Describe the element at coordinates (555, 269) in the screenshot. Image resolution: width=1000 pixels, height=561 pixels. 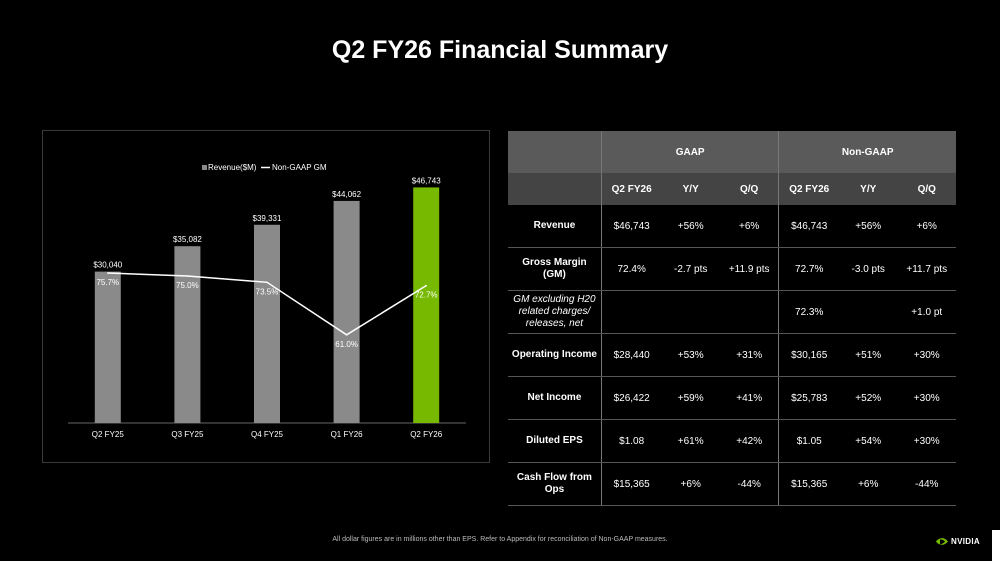
I see `row-label: Gross Margin (GM)` at that location.